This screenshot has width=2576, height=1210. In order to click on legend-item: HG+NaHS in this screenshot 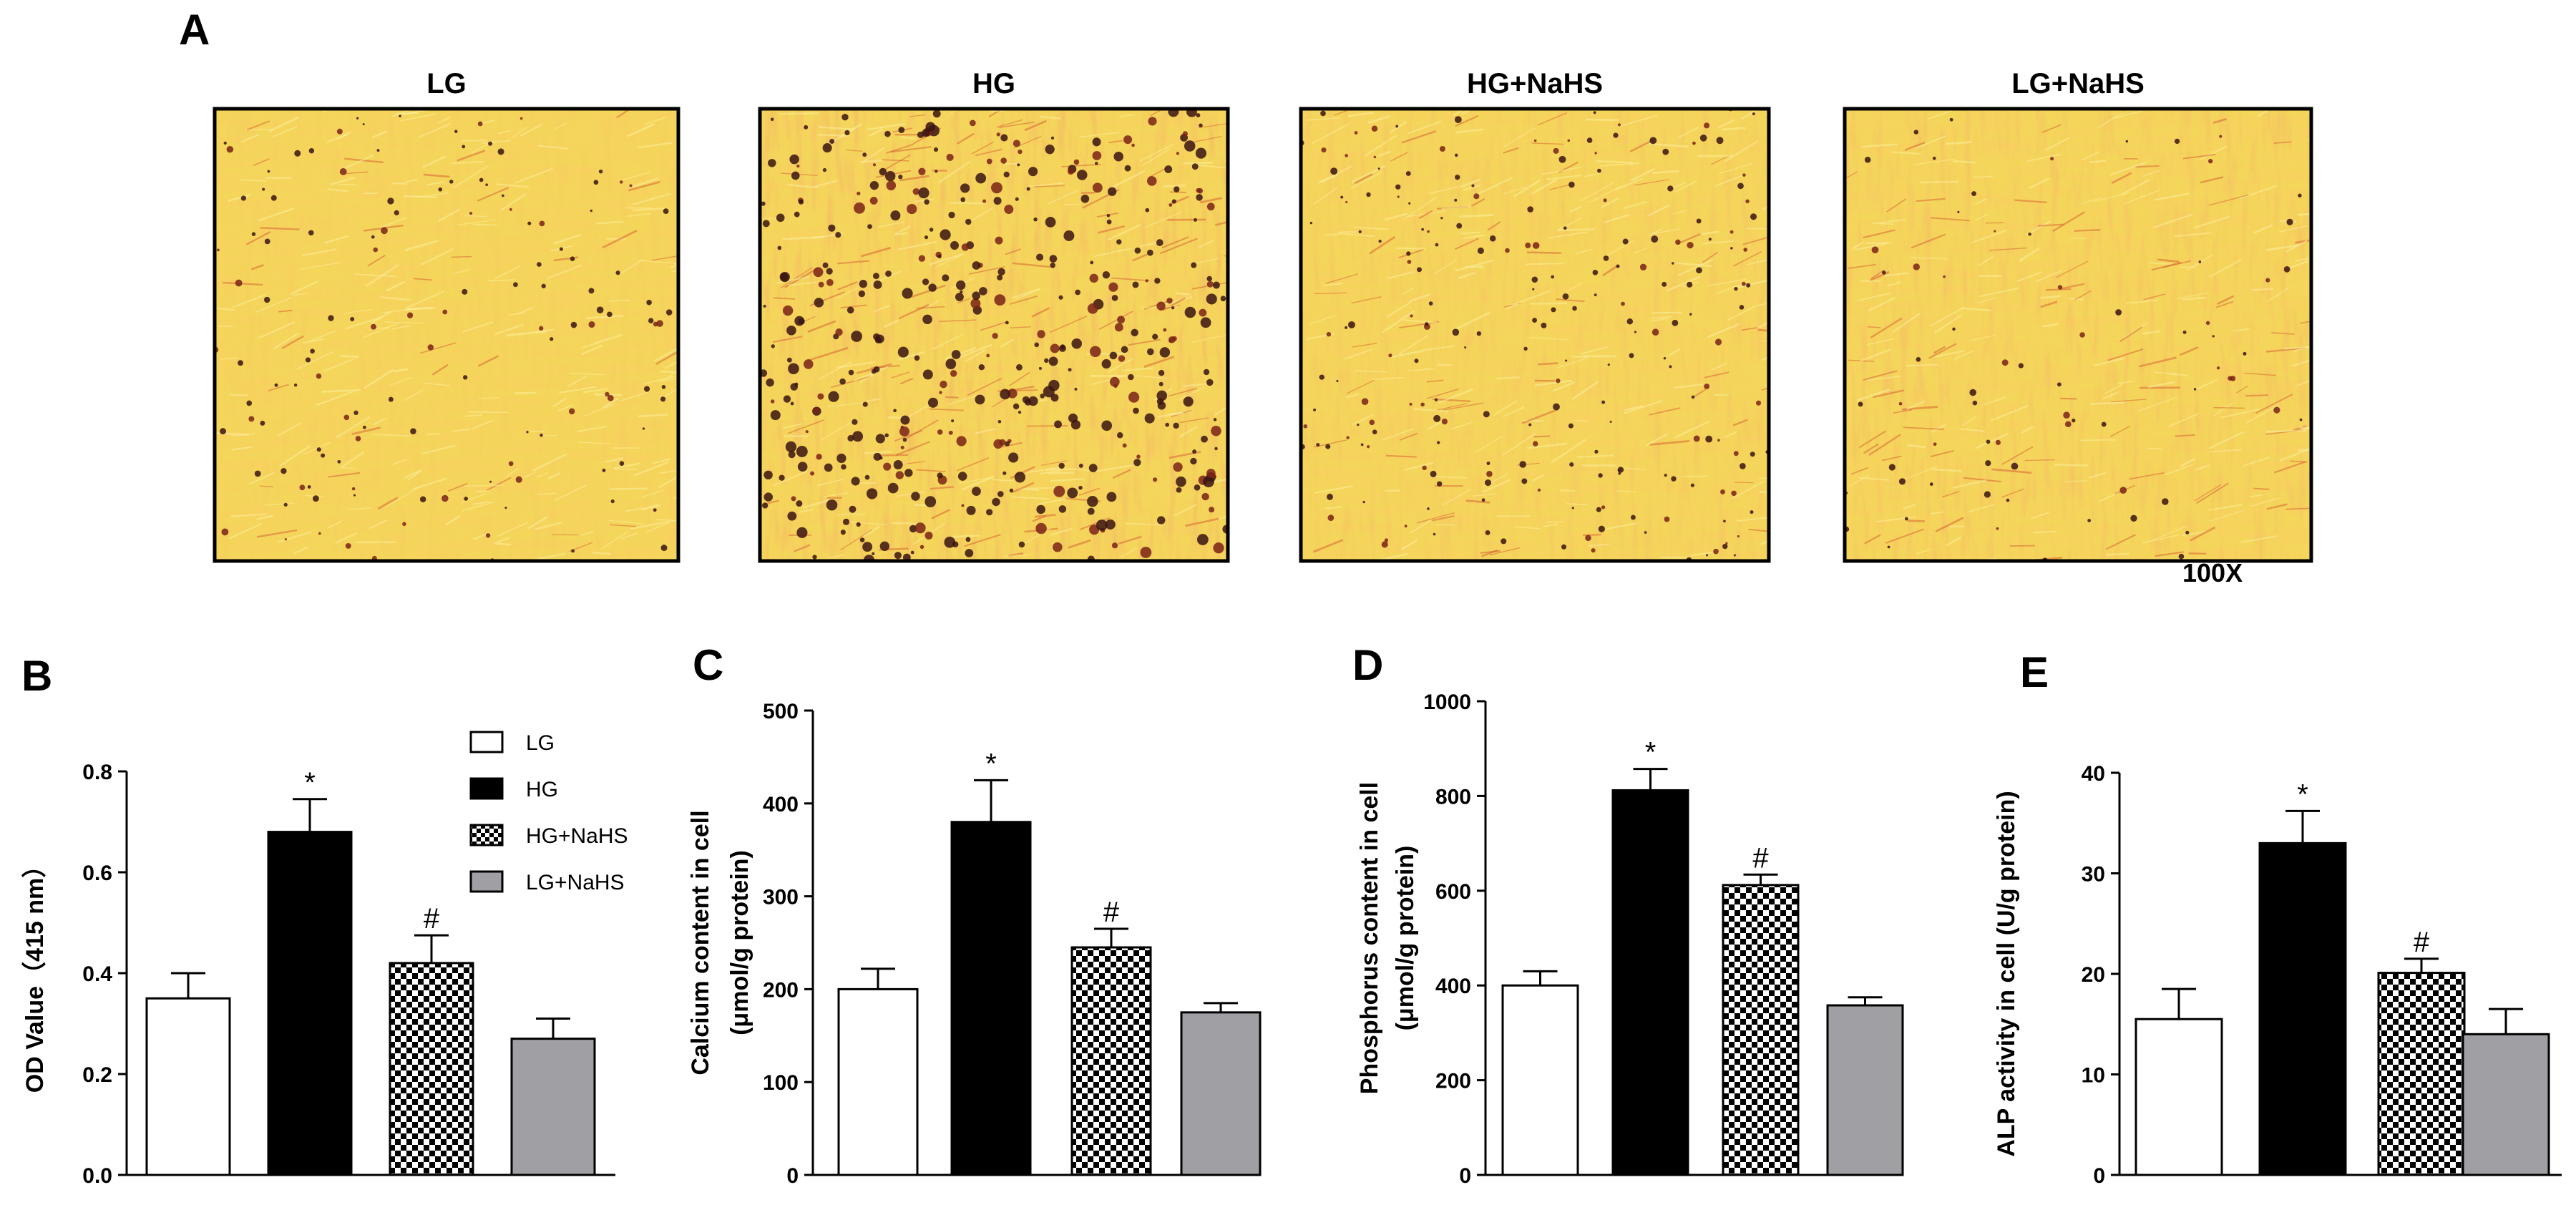, I will do `click(548, 836)`.